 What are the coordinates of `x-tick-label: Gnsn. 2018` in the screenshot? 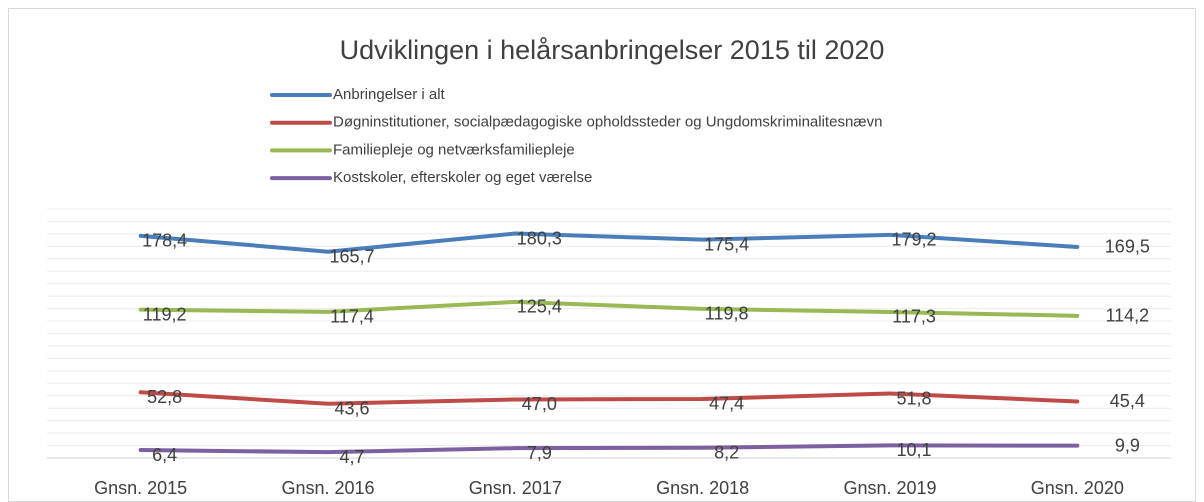 It's located at (702, 488).